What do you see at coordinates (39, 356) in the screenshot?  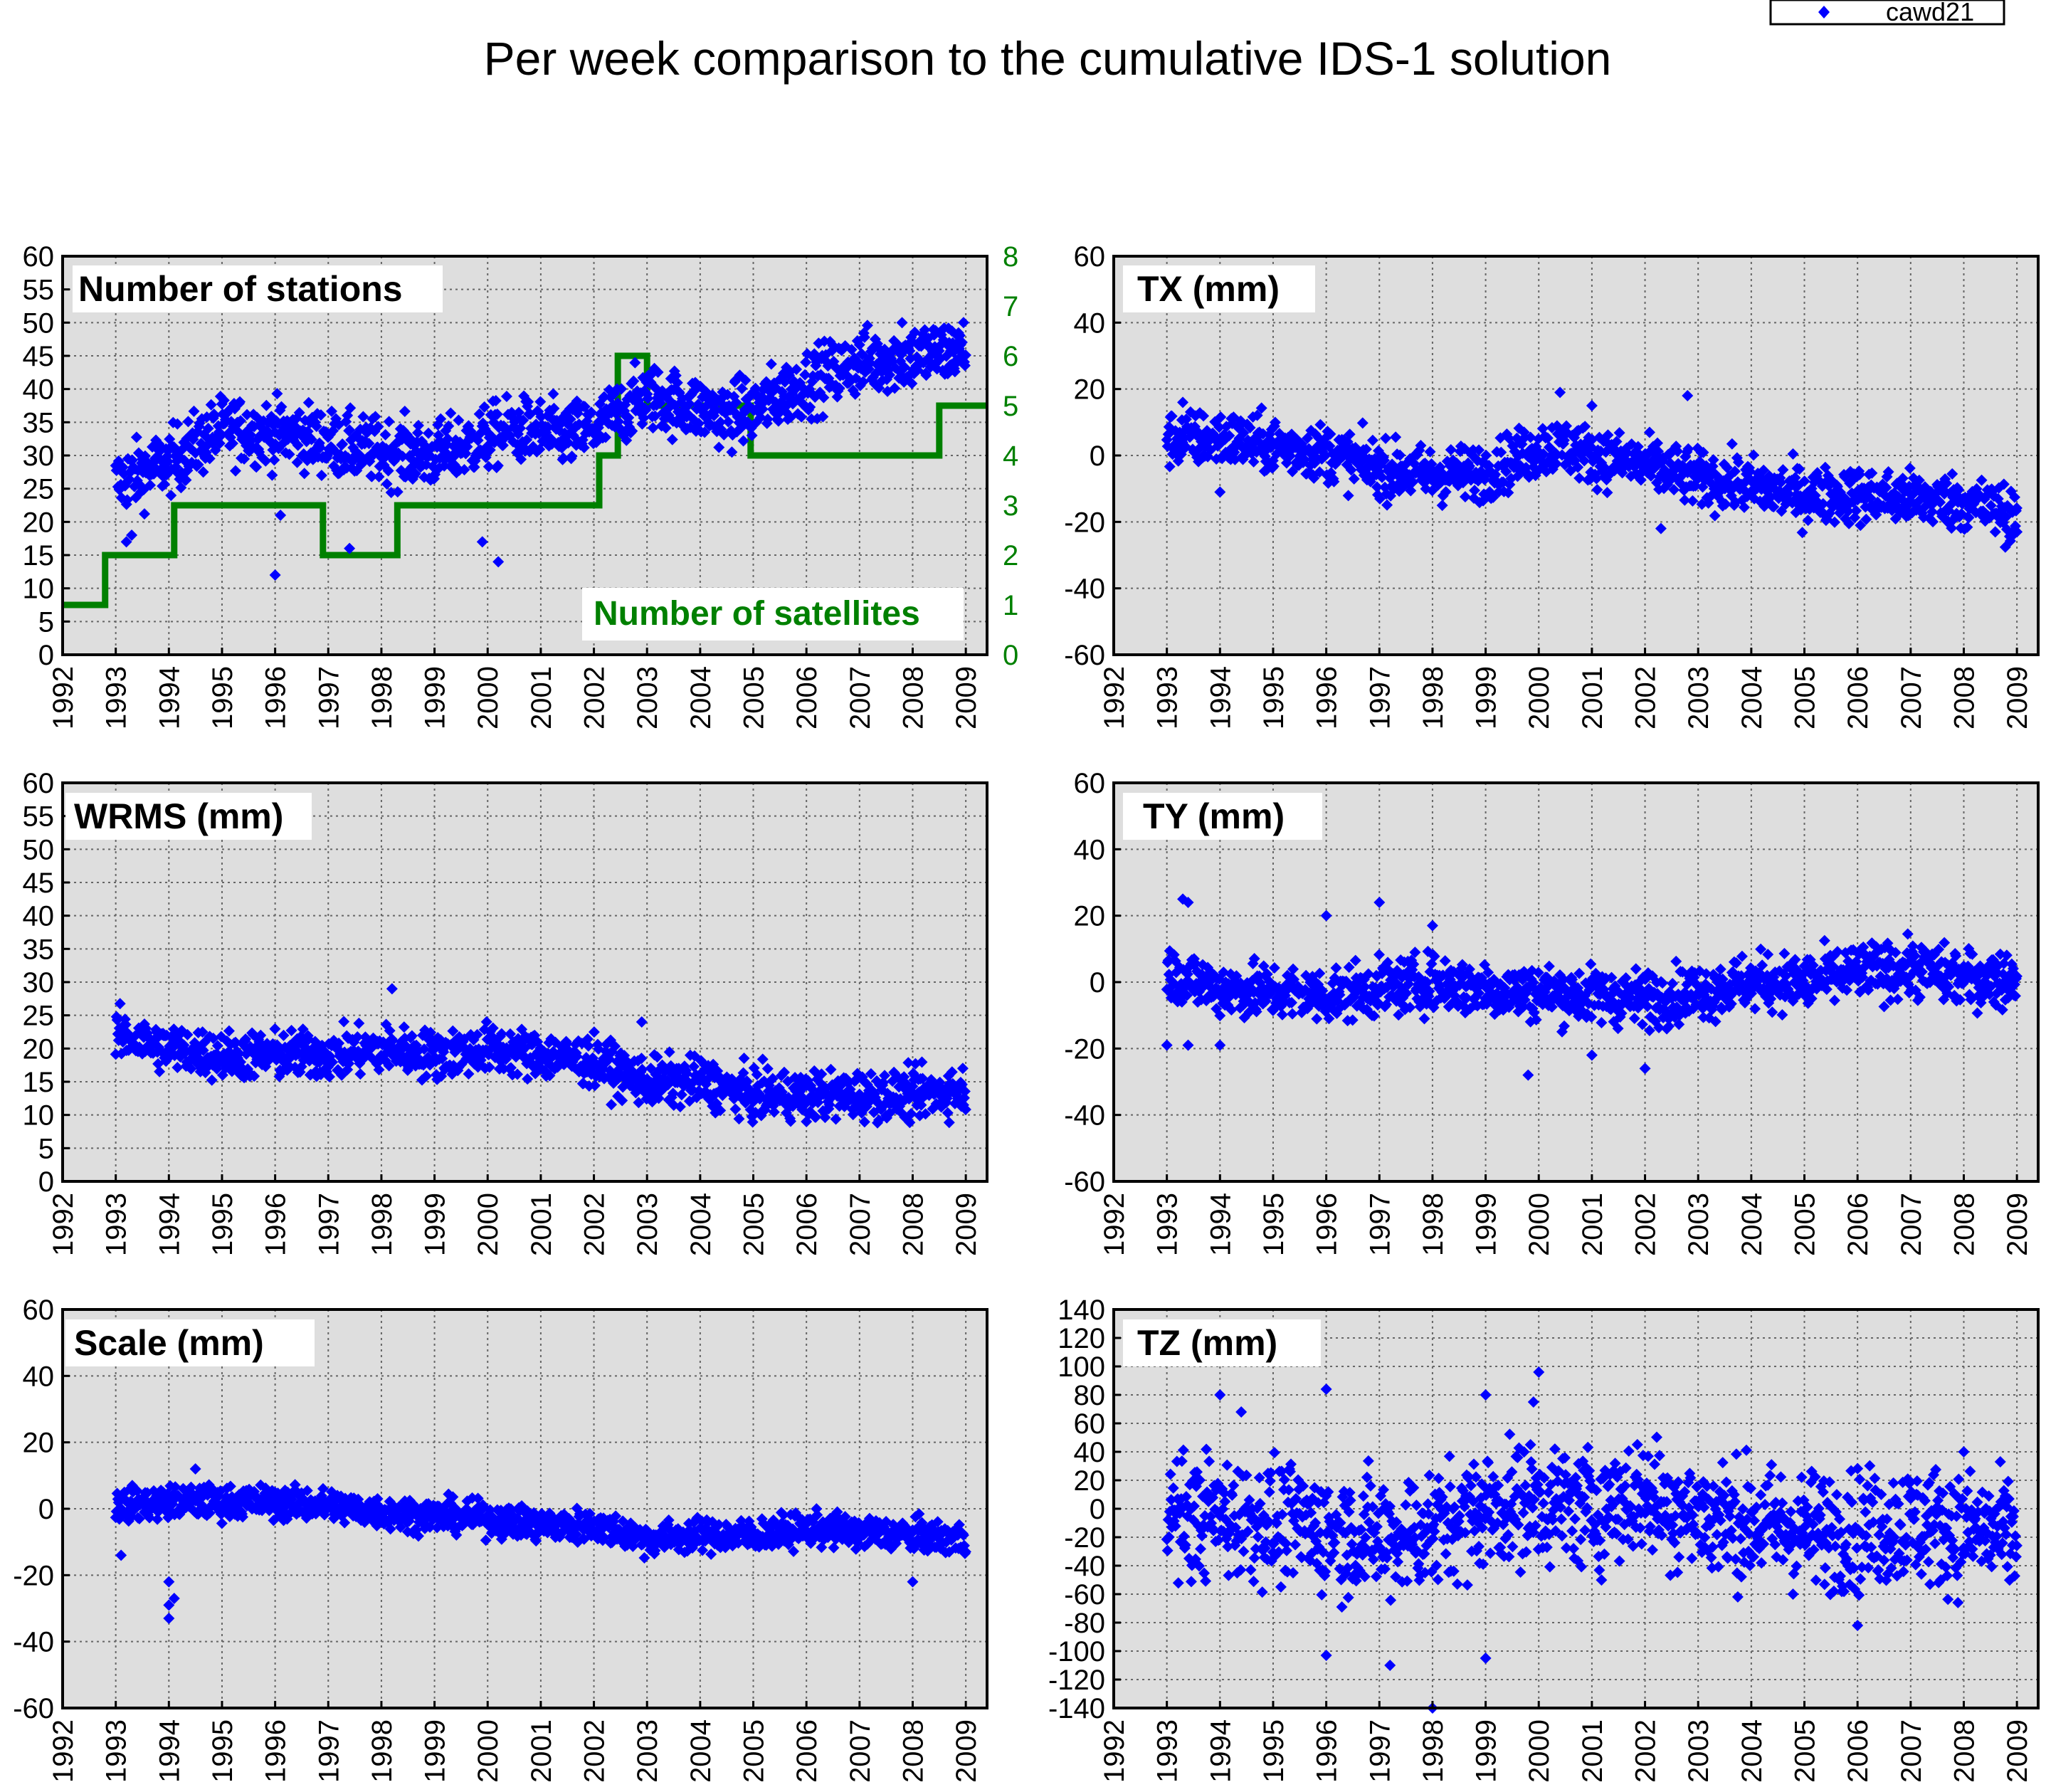 I see `y-tick-label: 45` at bounding box center [39, 356].